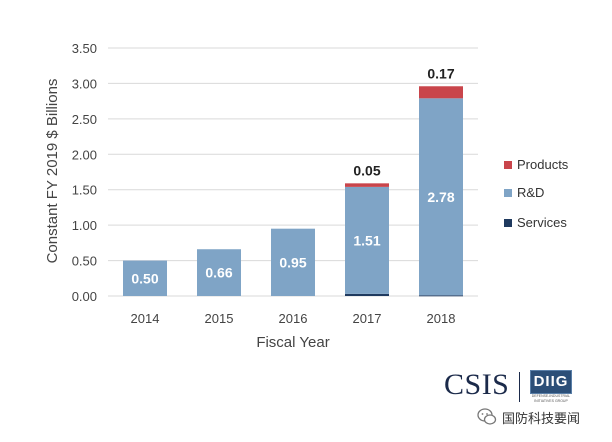 Image resolution: width=612 pixels, height=442 pixels. I want to click on legend-label: R&D, so click(530, 192).